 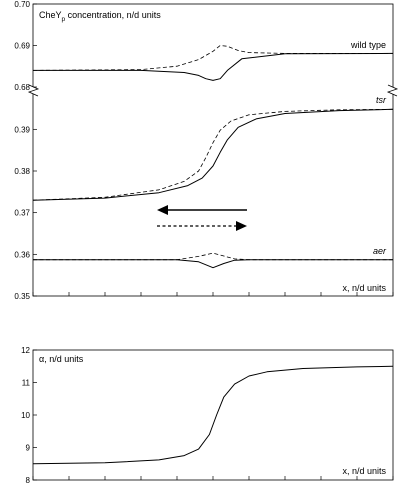 What do you see at coordinates (26, 383) in the screenshot?
I see `bottom-y-tick-label: 11` at bounding box center [26, 383].